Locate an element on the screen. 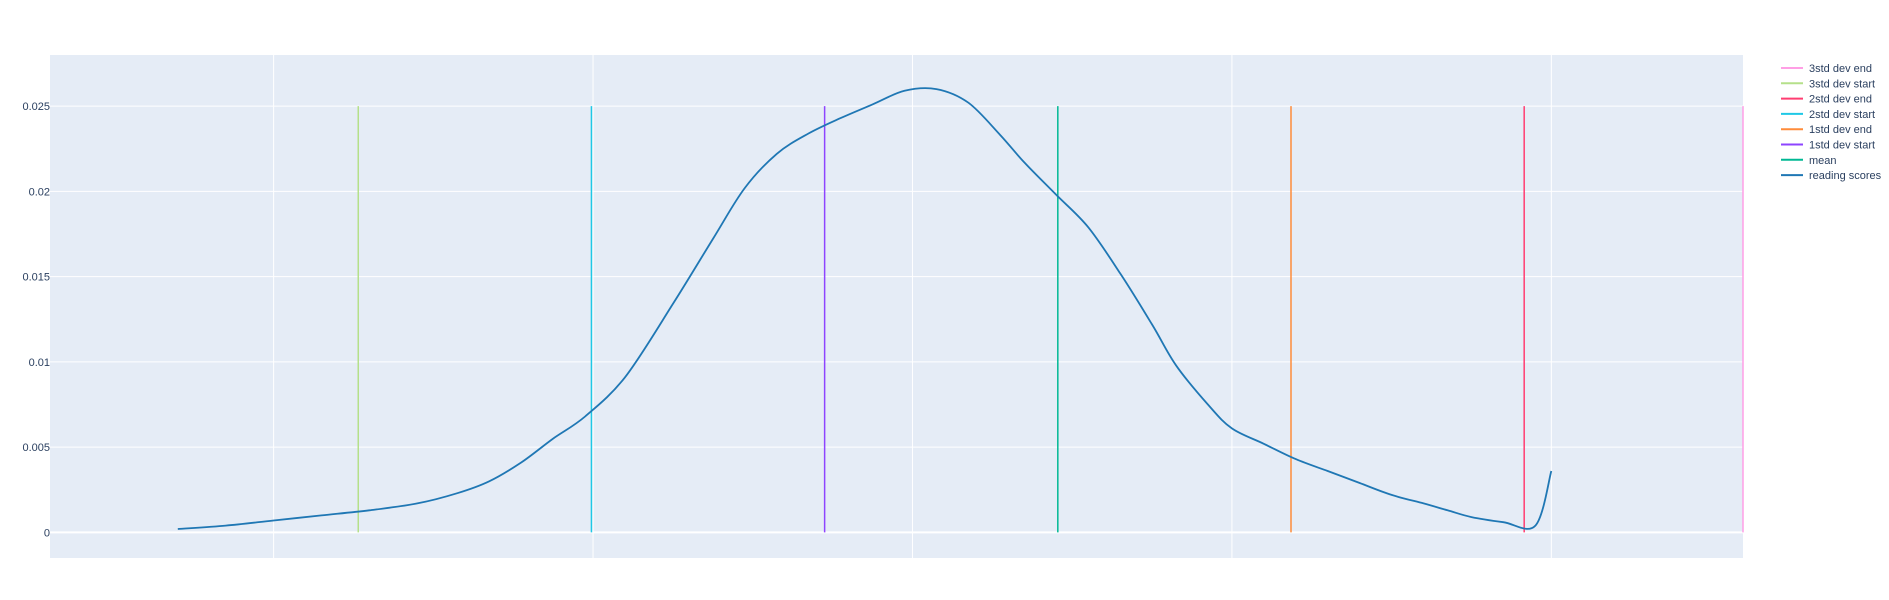  y-tick-label-0: 0 is located at coordinates (47, 533).